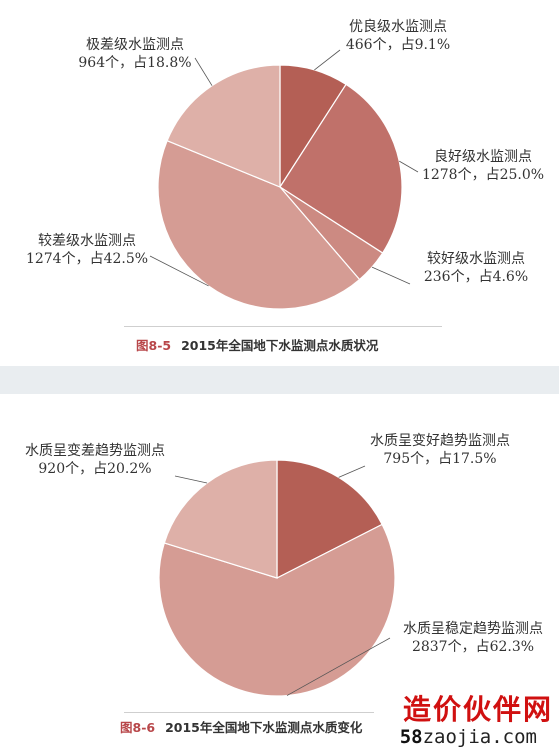  What do you see at coordinates (95, 469) in the screenshot?
I see `slice-count: 920个，占20.2%` at bounding box center [95, 469].